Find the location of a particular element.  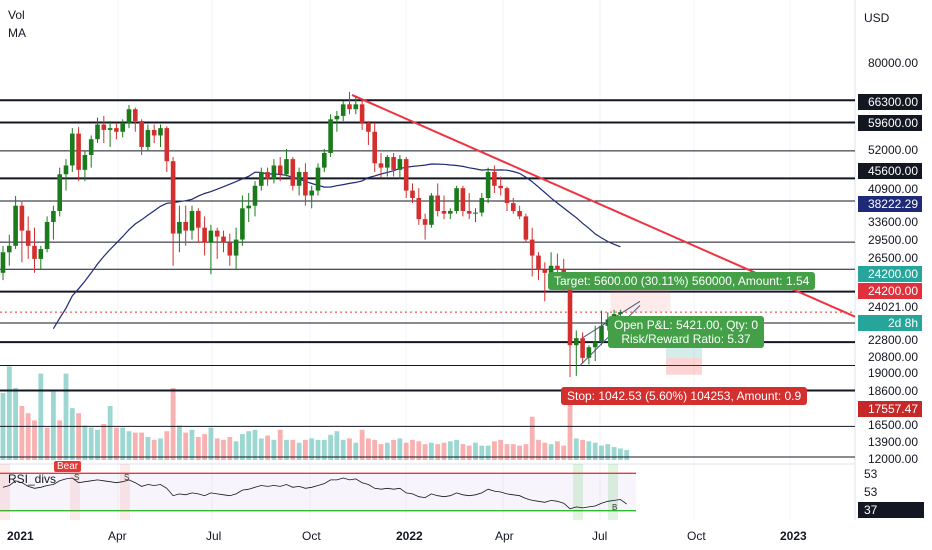

legend-vol: Vol is located at coordinates (16, 15).